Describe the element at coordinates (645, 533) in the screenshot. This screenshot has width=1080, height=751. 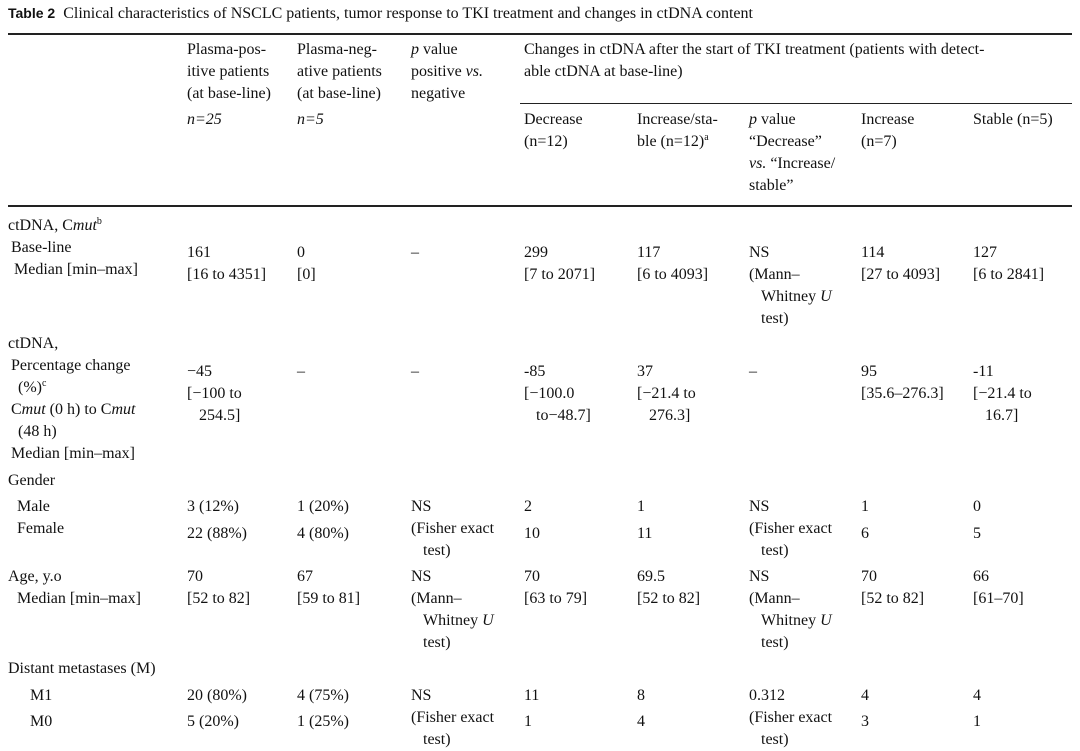
I see `female-increase-stable: 11` at that location.